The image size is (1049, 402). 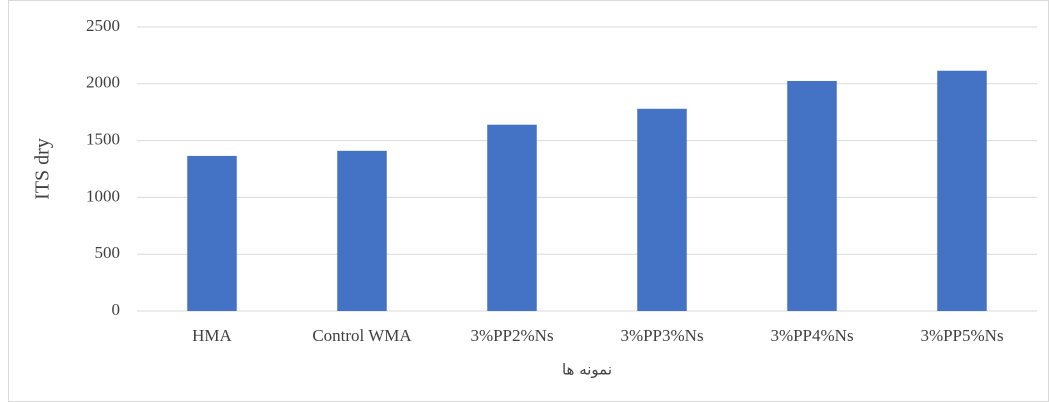 What do you see at coordinates (511, 335) in the screenshot?
I see `x-tick-label: 3%PP2%Ns` at bounding box center [511, 335].